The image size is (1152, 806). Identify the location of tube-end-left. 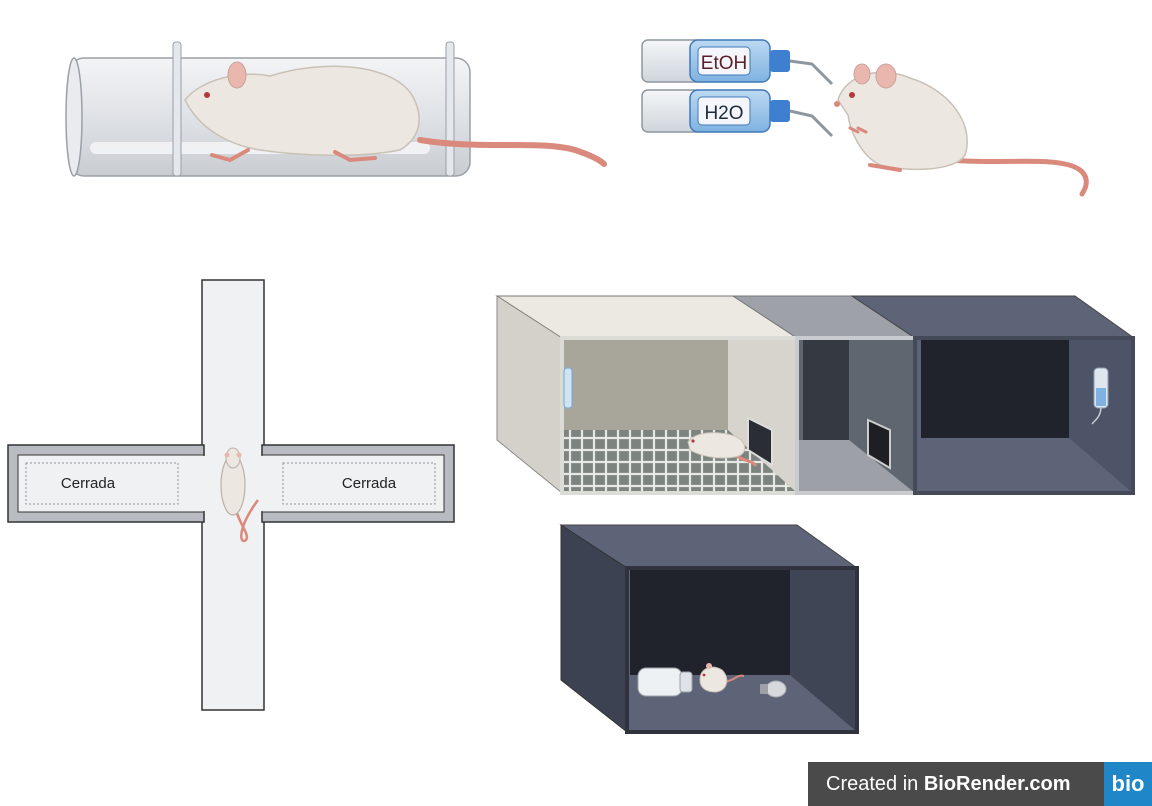
(74, 117).